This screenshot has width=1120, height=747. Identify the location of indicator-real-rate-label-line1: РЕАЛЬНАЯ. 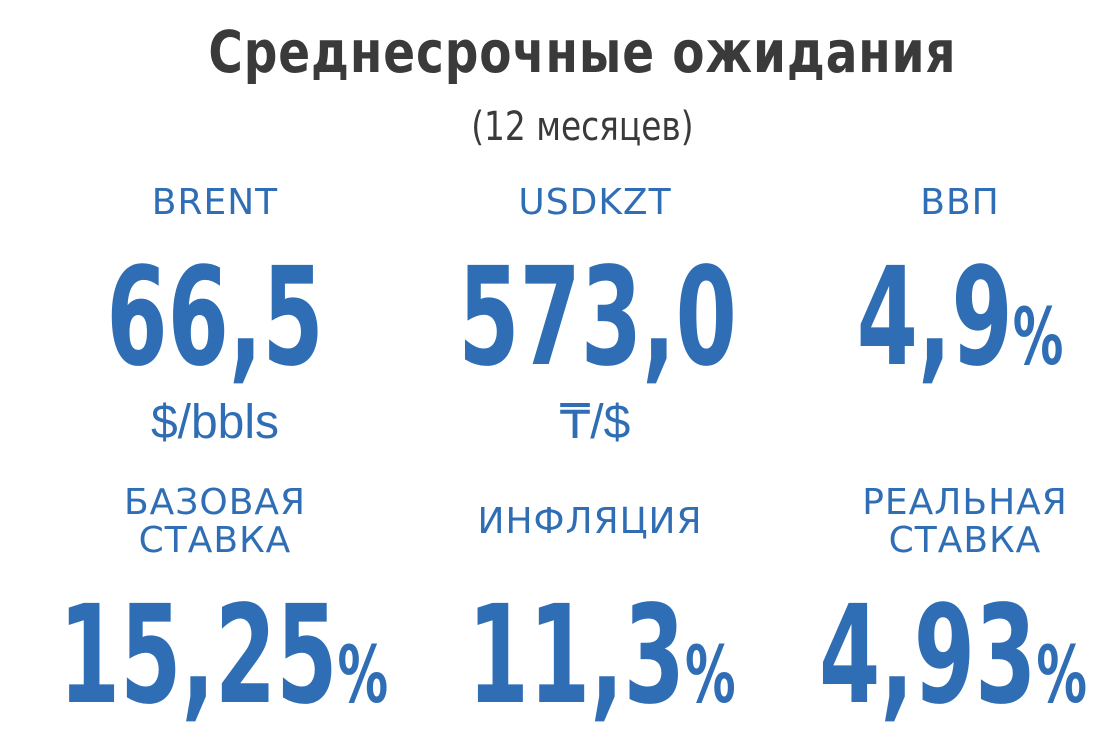
(965, 502).